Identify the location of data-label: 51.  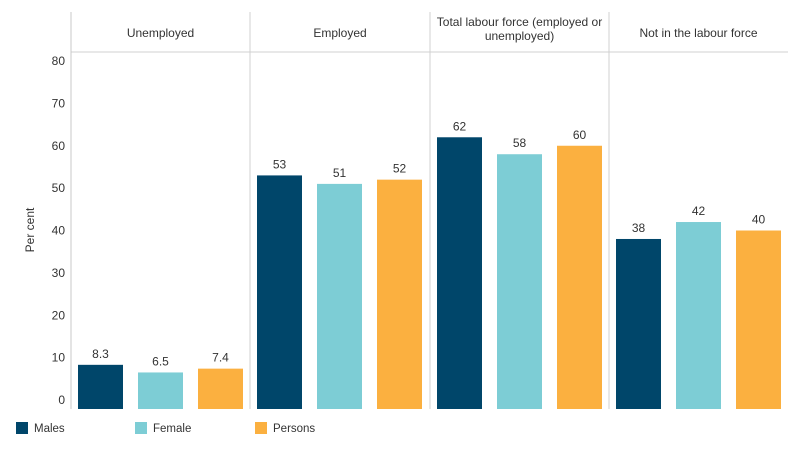
(340, 173).